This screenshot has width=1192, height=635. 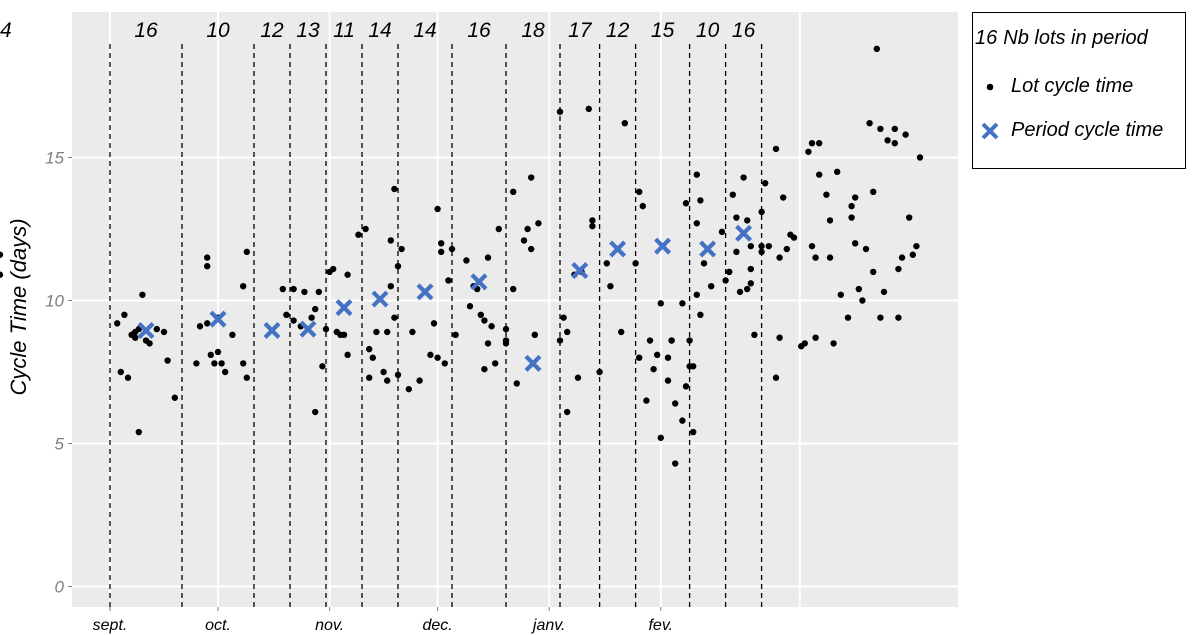 I want to click on y-tick-label: 0, so click(x=60, y=587).